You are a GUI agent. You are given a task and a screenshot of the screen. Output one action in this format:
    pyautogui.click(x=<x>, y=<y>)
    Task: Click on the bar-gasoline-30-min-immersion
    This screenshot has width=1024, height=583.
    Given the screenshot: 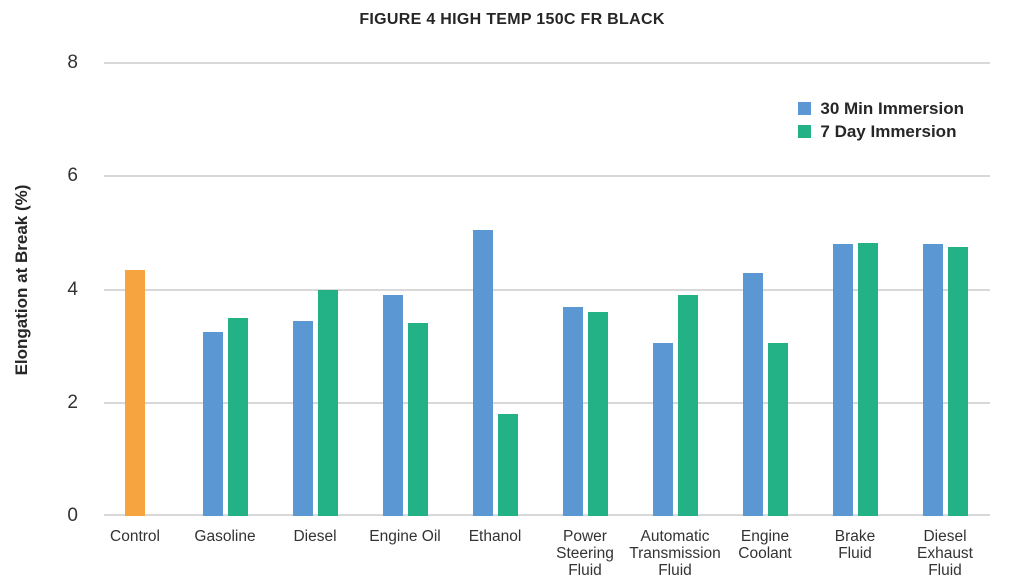 What is the action you would take?
    pyautogui.click(x=212, y=423)
    